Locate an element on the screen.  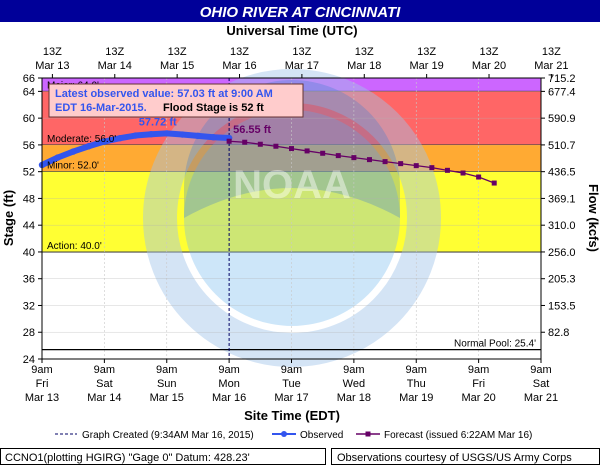
crest-label: 57.72 ft is located at coordinates (158, 122).